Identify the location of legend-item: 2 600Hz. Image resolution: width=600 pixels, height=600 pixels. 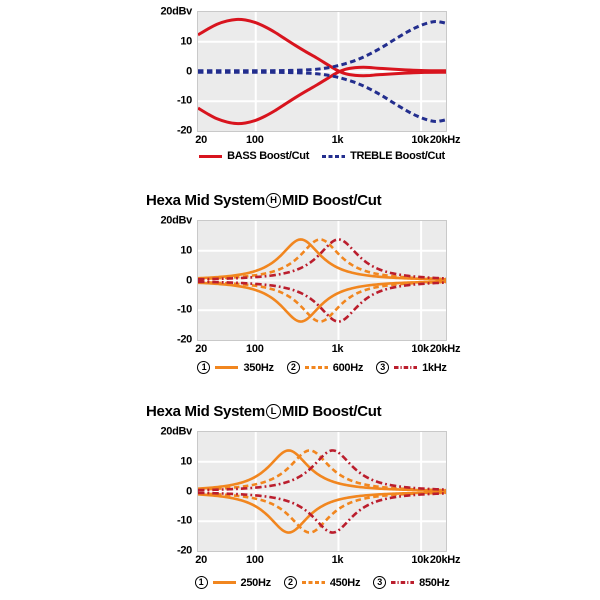
(325, 367).